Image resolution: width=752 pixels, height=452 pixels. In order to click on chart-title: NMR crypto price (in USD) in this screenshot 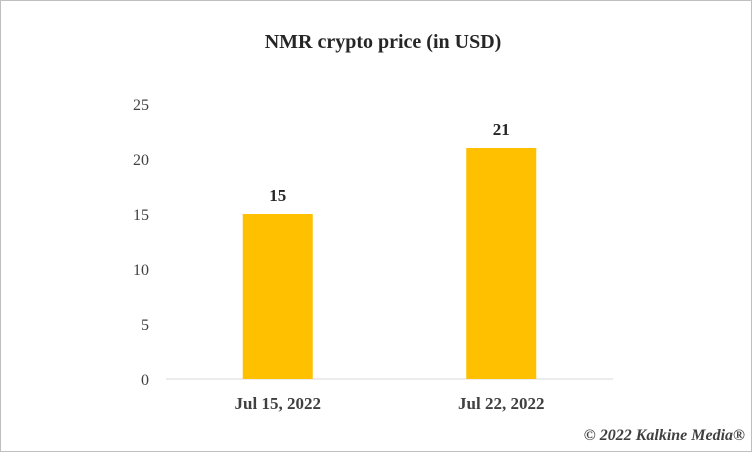, I will do `click(383, 42)`.